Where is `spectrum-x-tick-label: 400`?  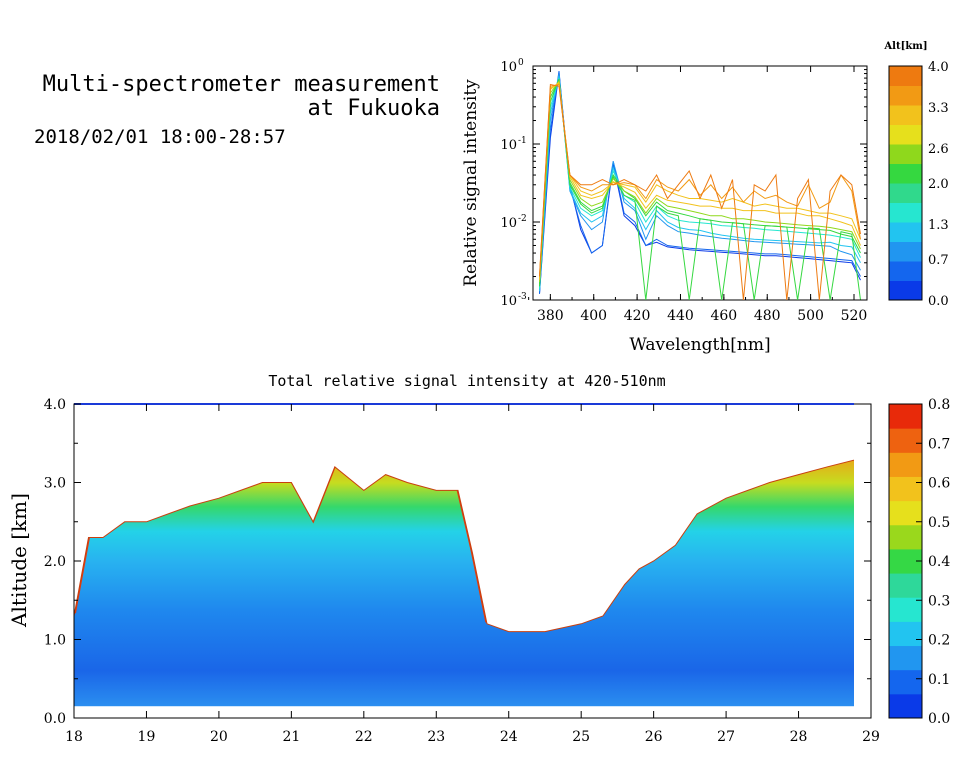 spectrum-x-tick-label: 400 is located at coordinates (593, 316).